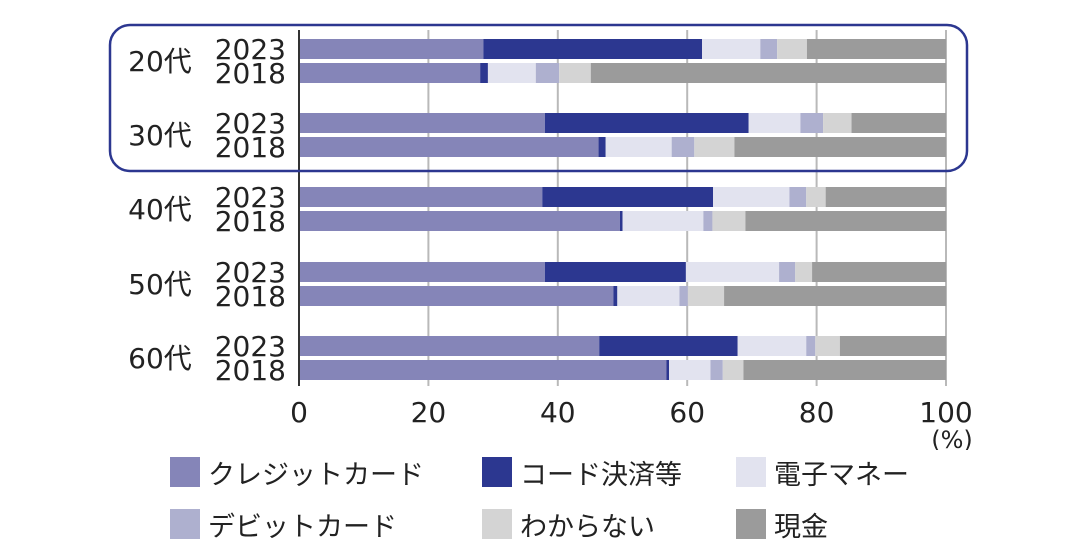  Describe the element at coordinates (547, 73) in the screenshot. I see `bar-segment-20代-2018-3` at that location.